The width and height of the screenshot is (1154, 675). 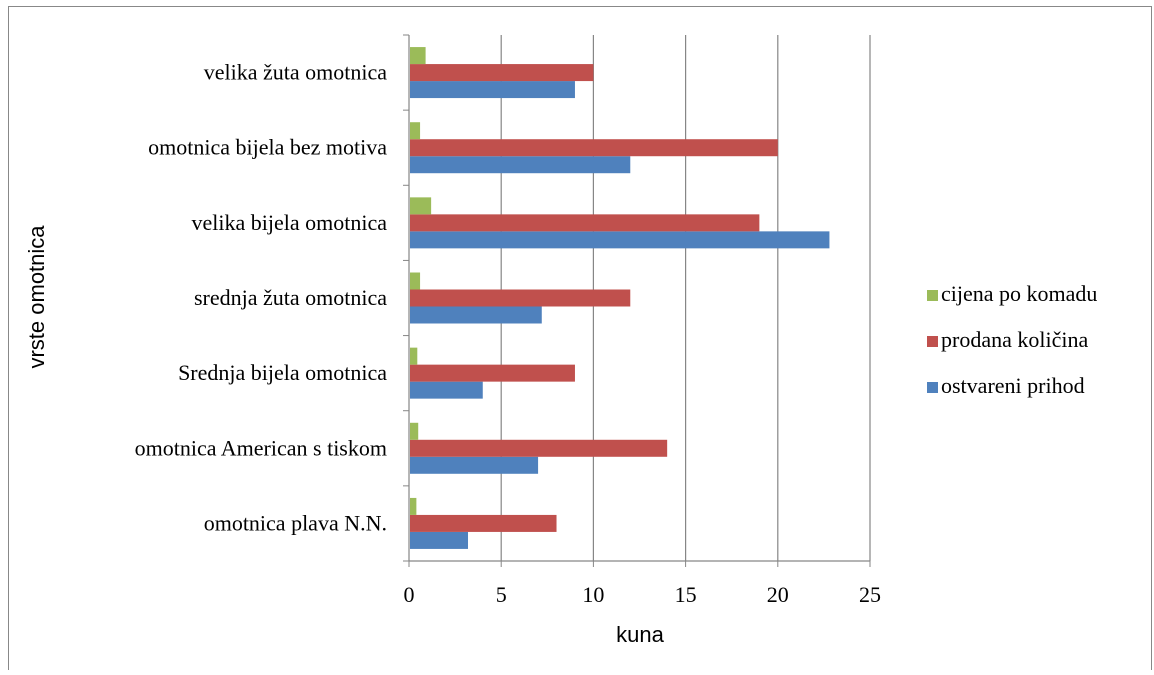 I want to click on legend-label: prodana količina, so click(x=1014, y=339).